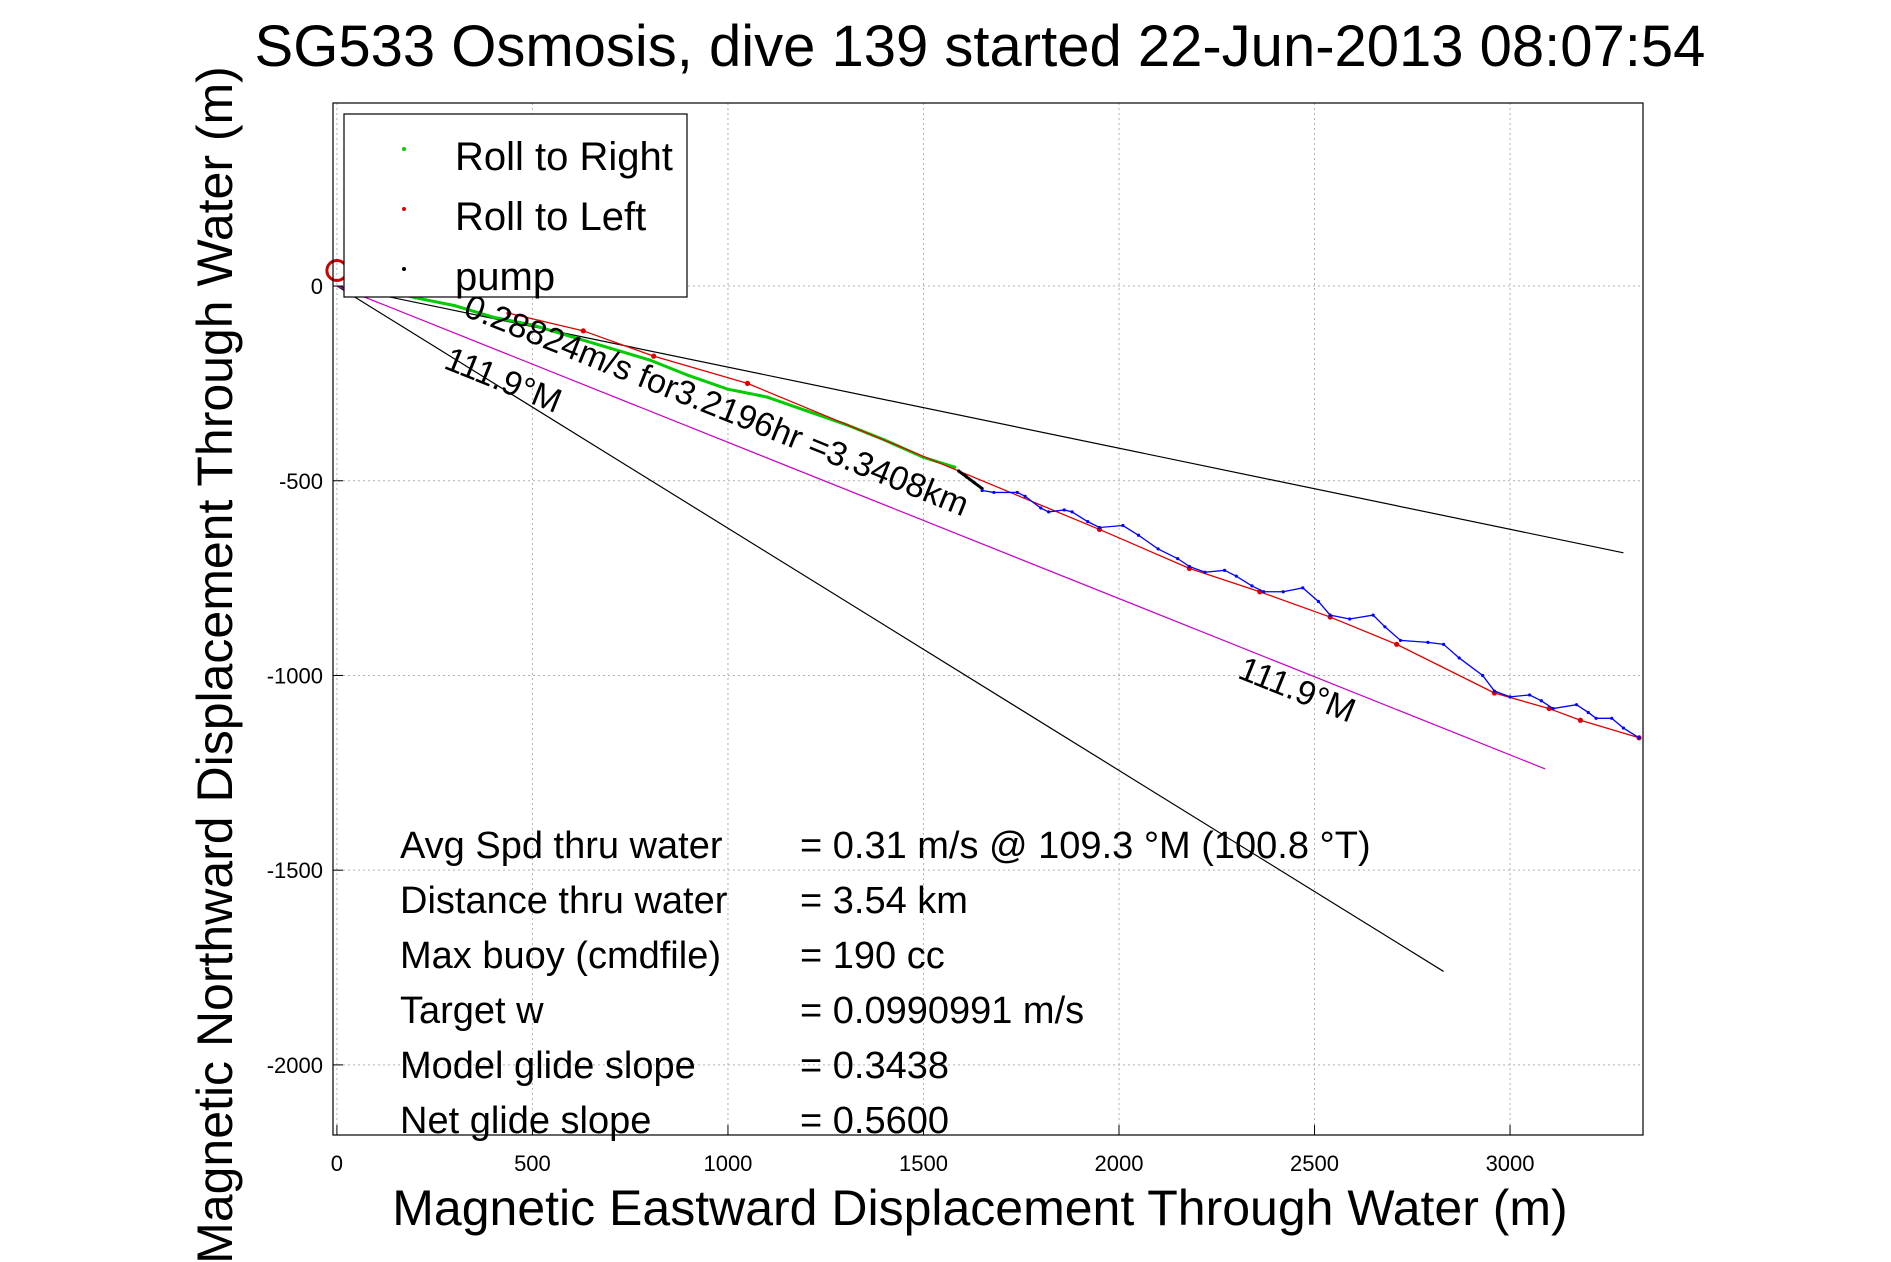 This screenshot has height=1262, width=1891. What do you see at coordinates (564, 901) in the screenshot?
I see `stat-label: Distance thru water` at bounding box center [564, 901].